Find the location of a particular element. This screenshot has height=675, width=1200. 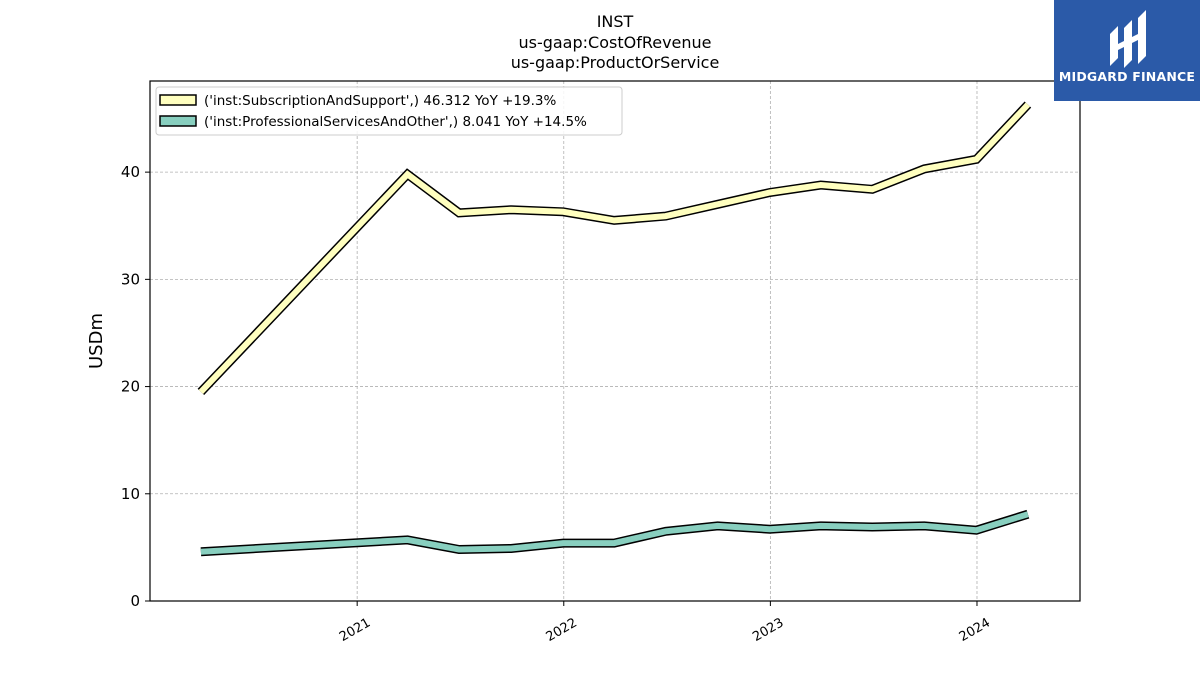

chart-title-line-1: INST is located at coordinates (615, 21).